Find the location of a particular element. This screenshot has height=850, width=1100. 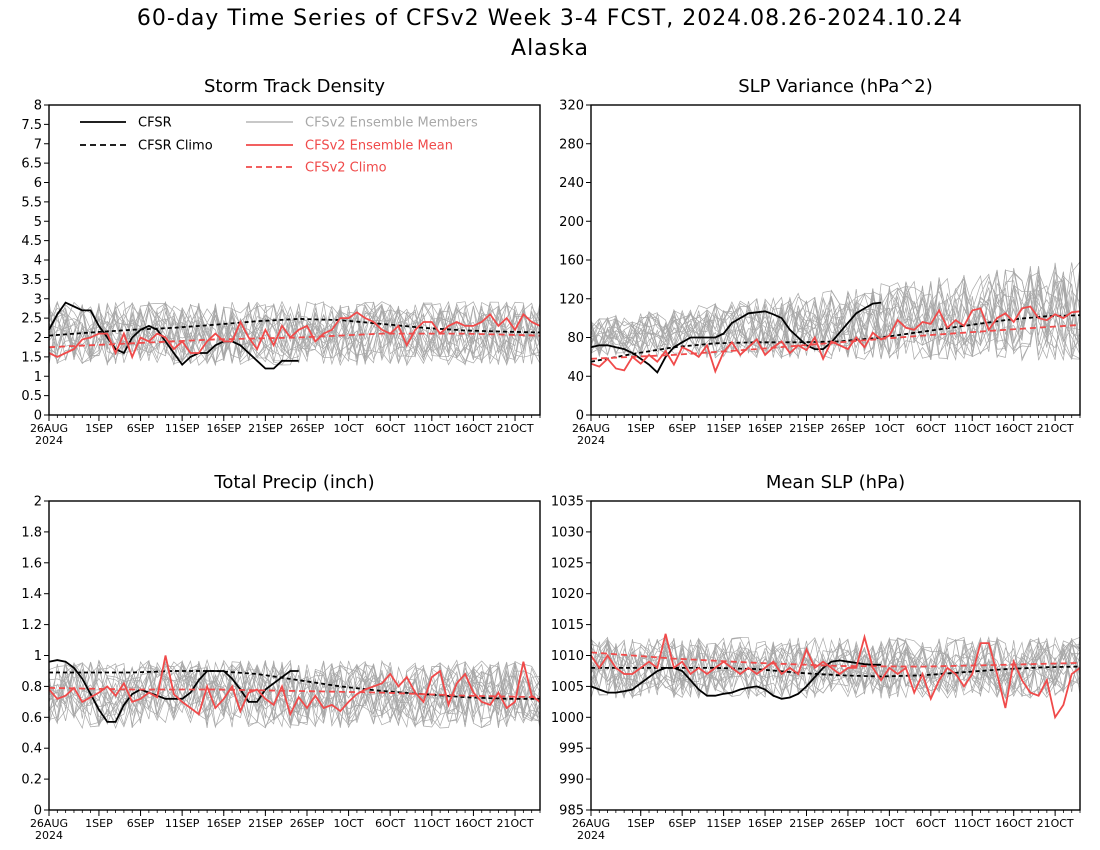

y-tick-label: 40 is located at coordinates (575, 377).